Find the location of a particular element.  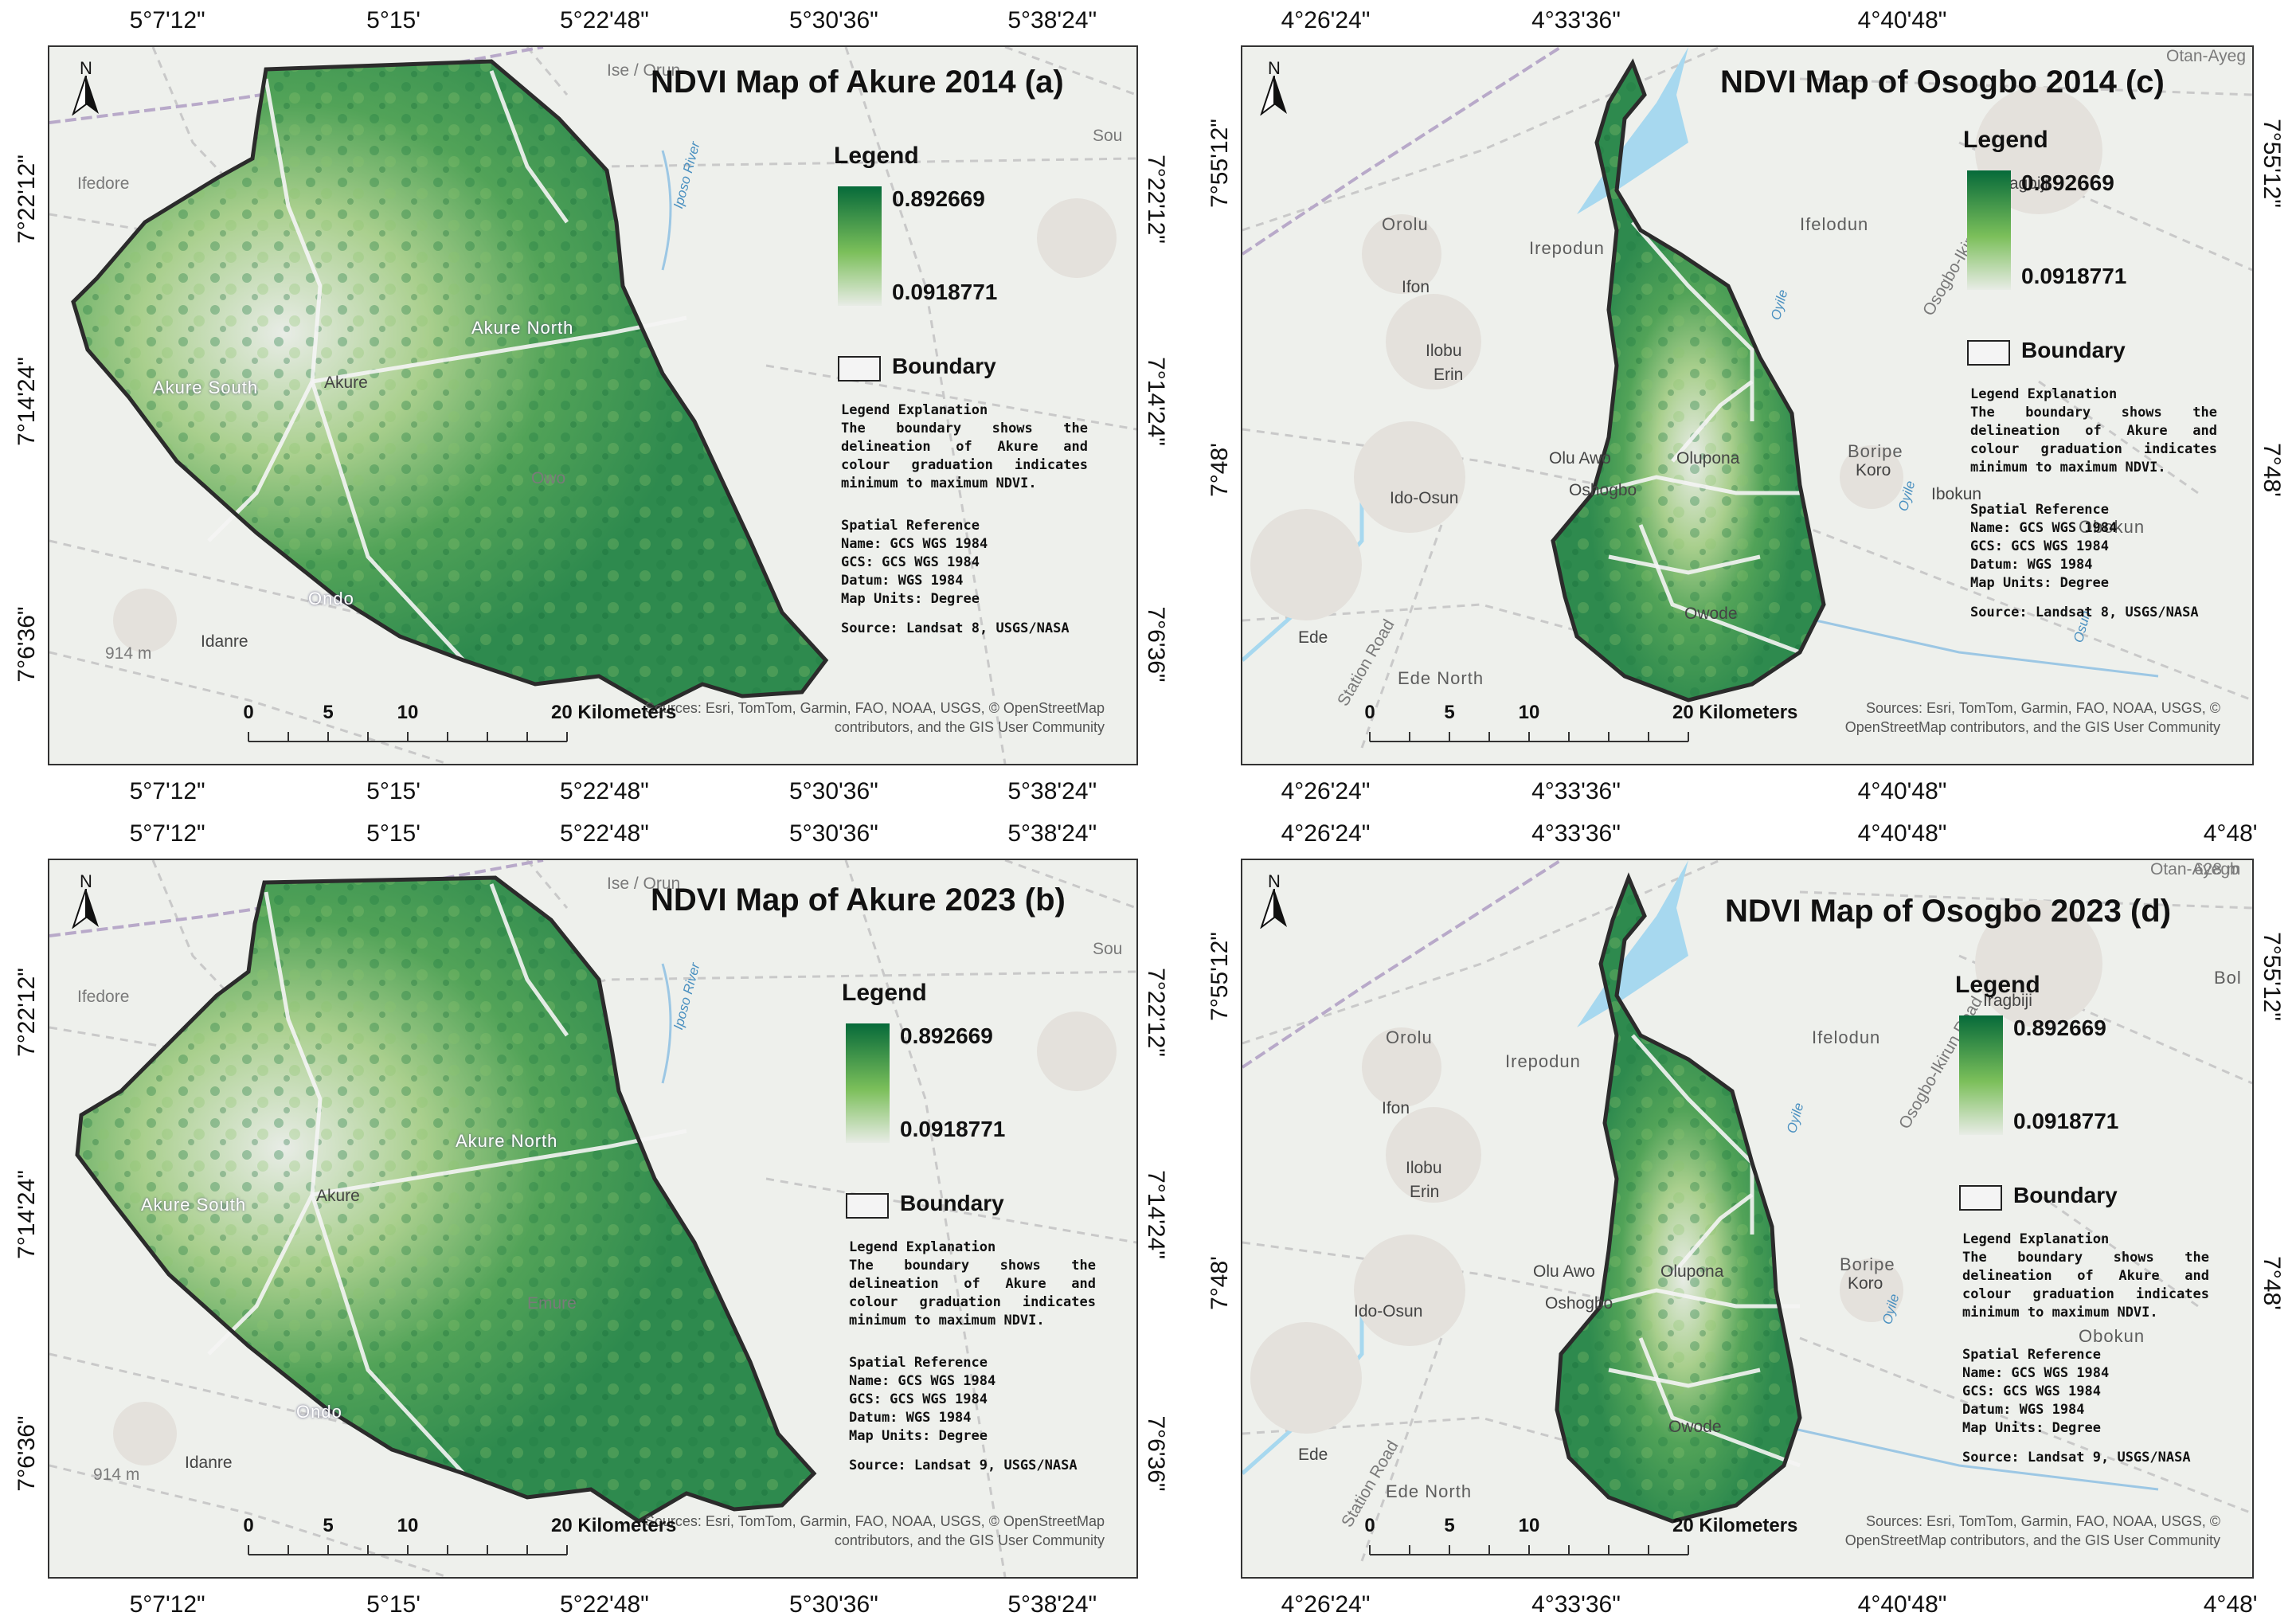

scale-label: 5 is located at coordinates (1449, 1525).